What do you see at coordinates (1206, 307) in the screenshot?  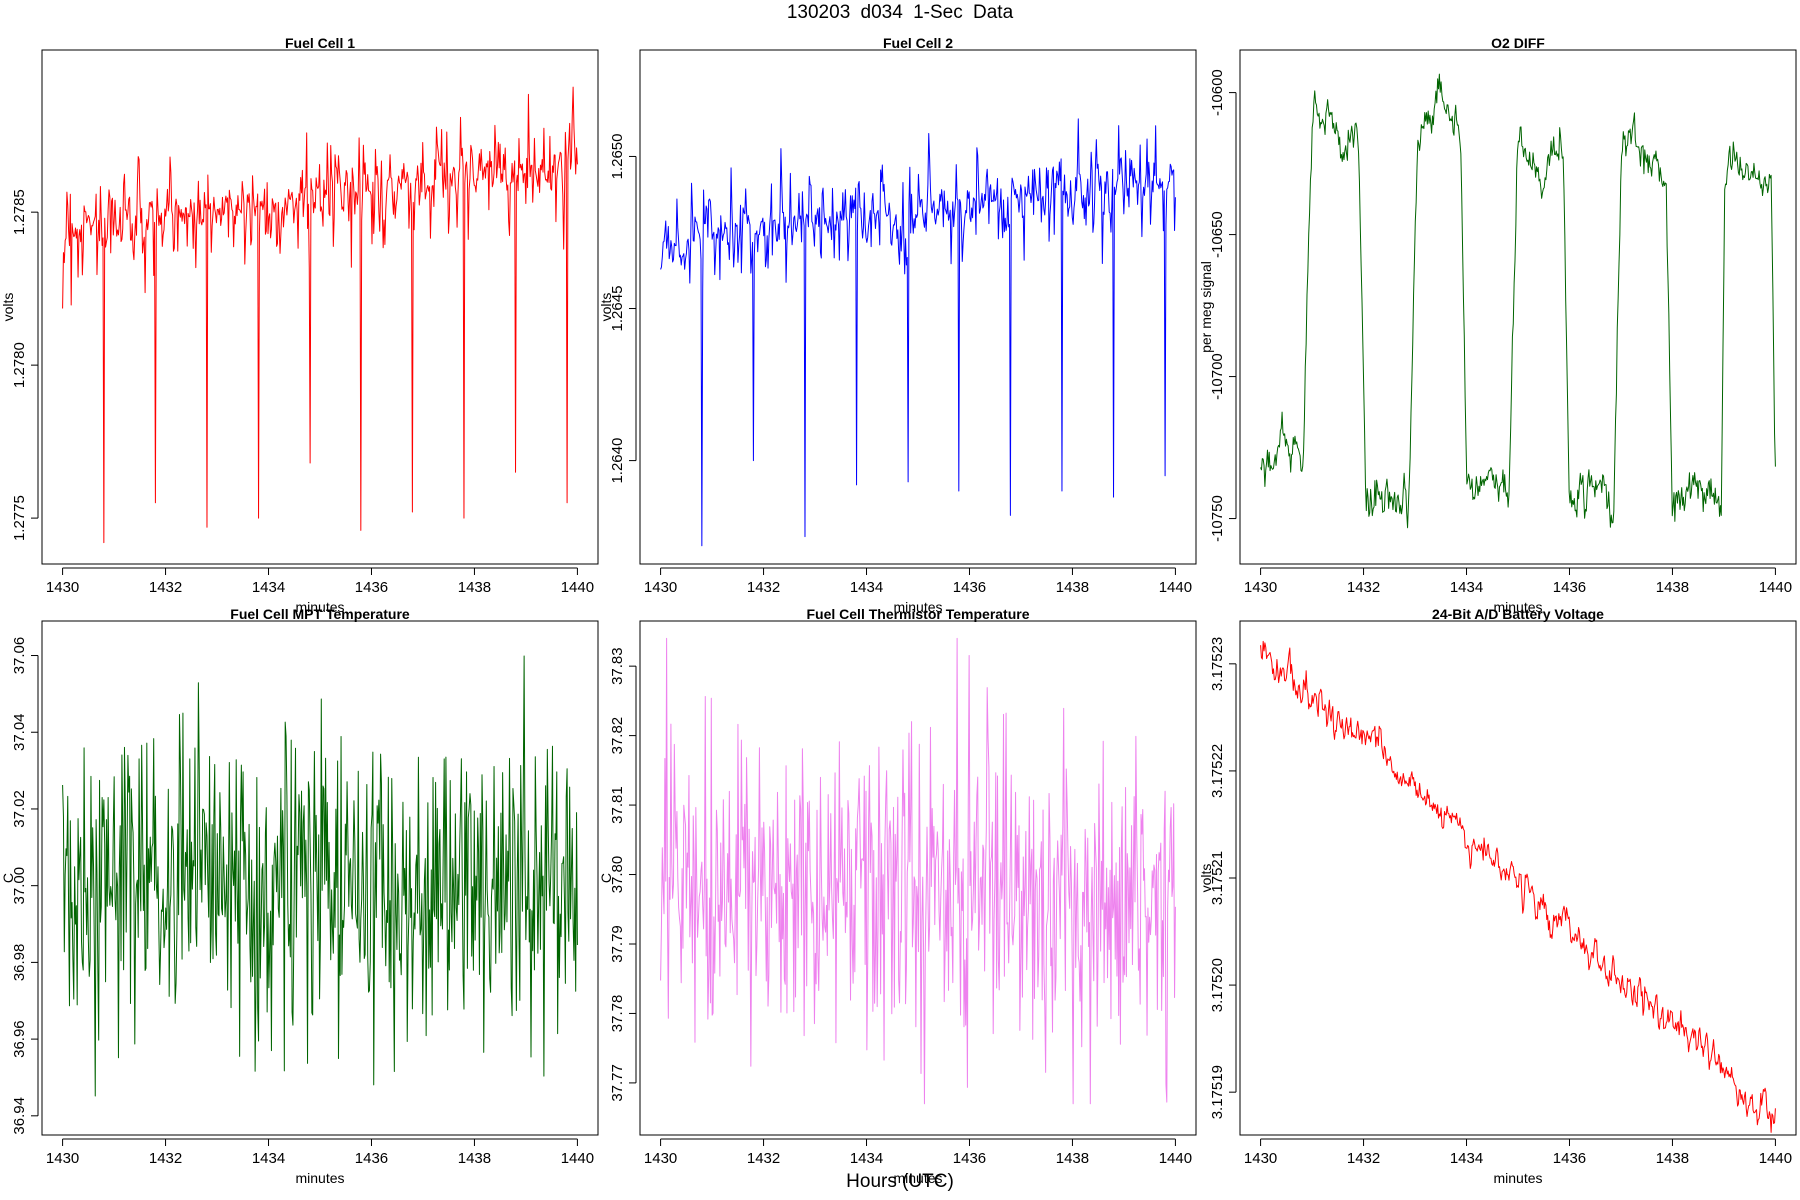 I see `y-axis-label: per meg signal` at bounding box center [1206, 307].